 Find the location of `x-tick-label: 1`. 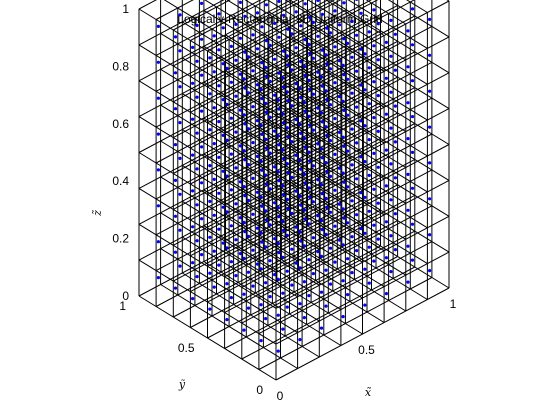

x-tick-label: 1 is located at coordinates (453, 304).